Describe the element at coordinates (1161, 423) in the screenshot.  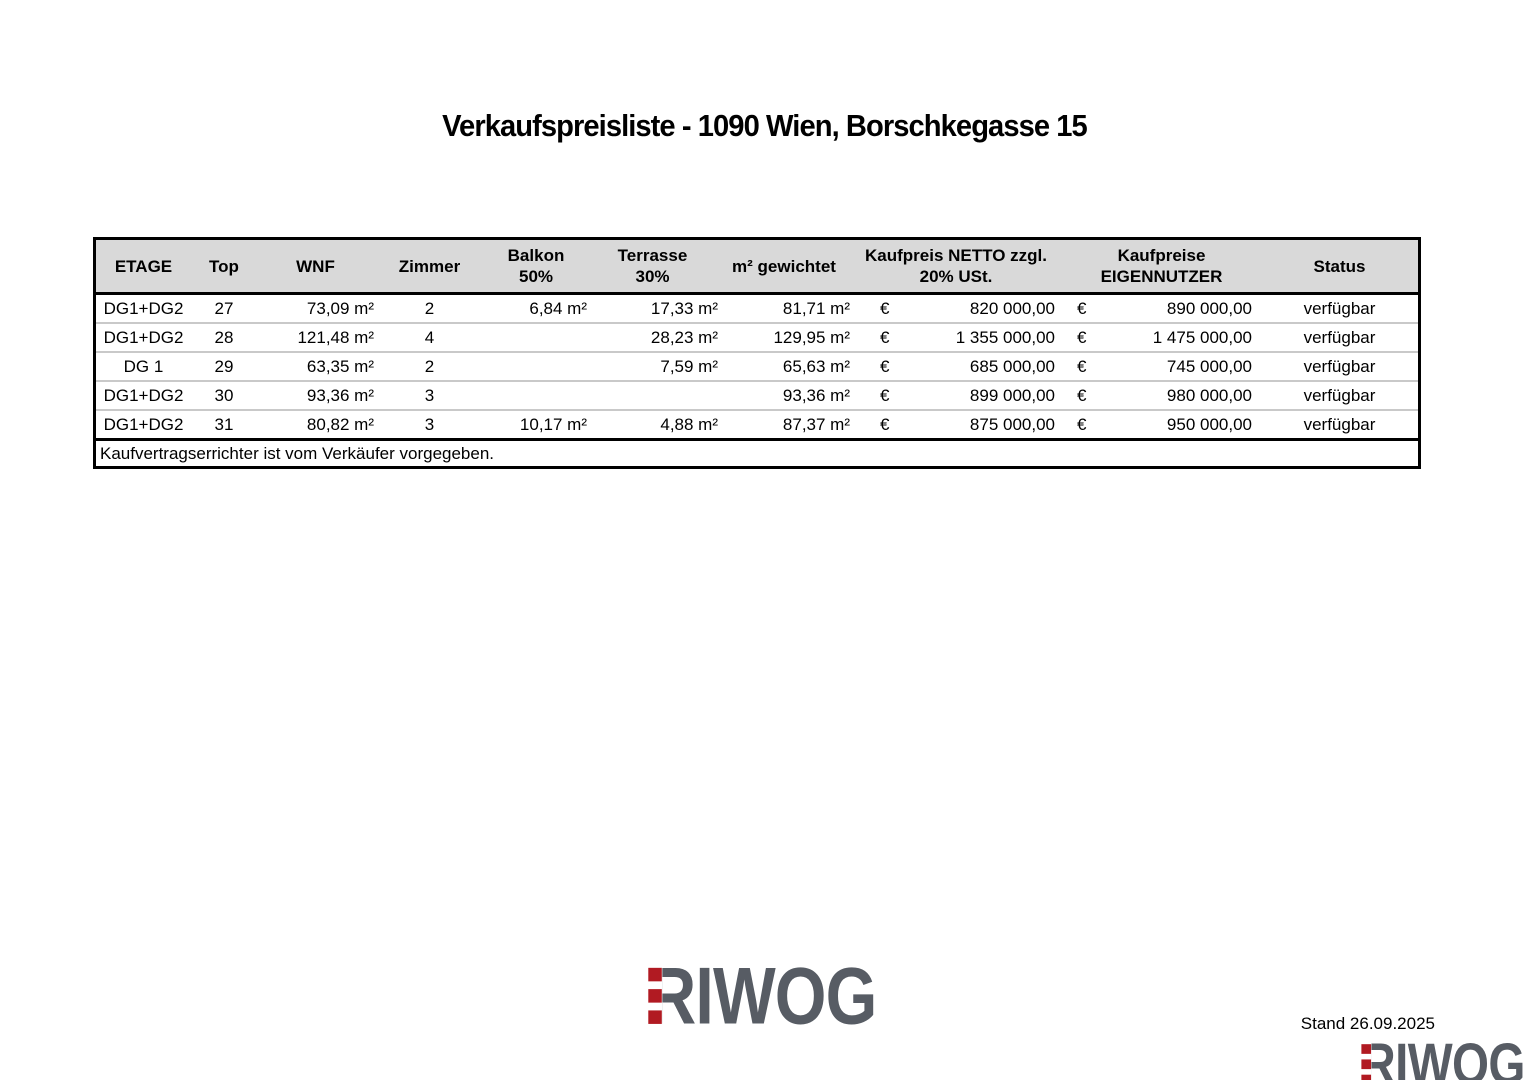
I see `cell-kaufpreis-eigennutzer: €950 000,00` at that location.